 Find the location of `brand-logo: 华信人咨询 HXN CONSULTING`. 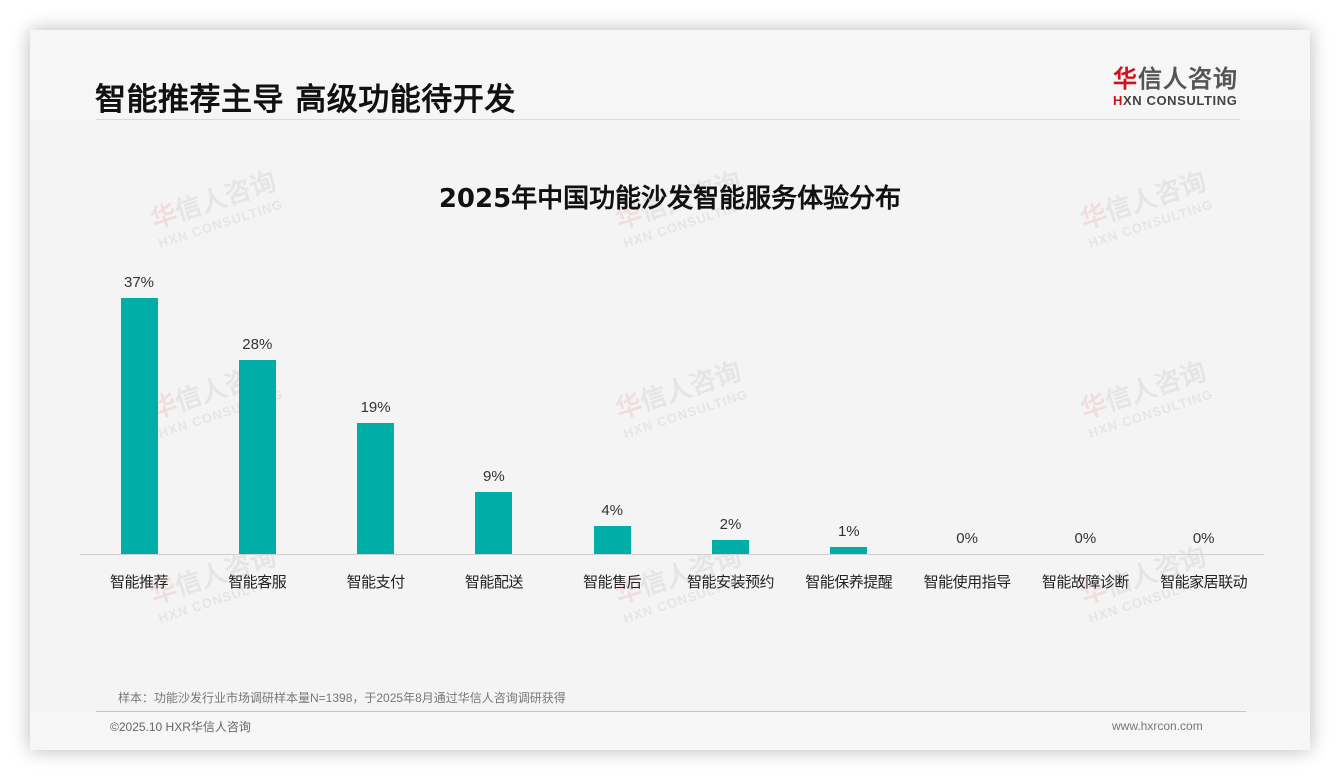

brand-logo: 华信人咨询 HXN CONSULTING is located at coordinates (1178, 87).